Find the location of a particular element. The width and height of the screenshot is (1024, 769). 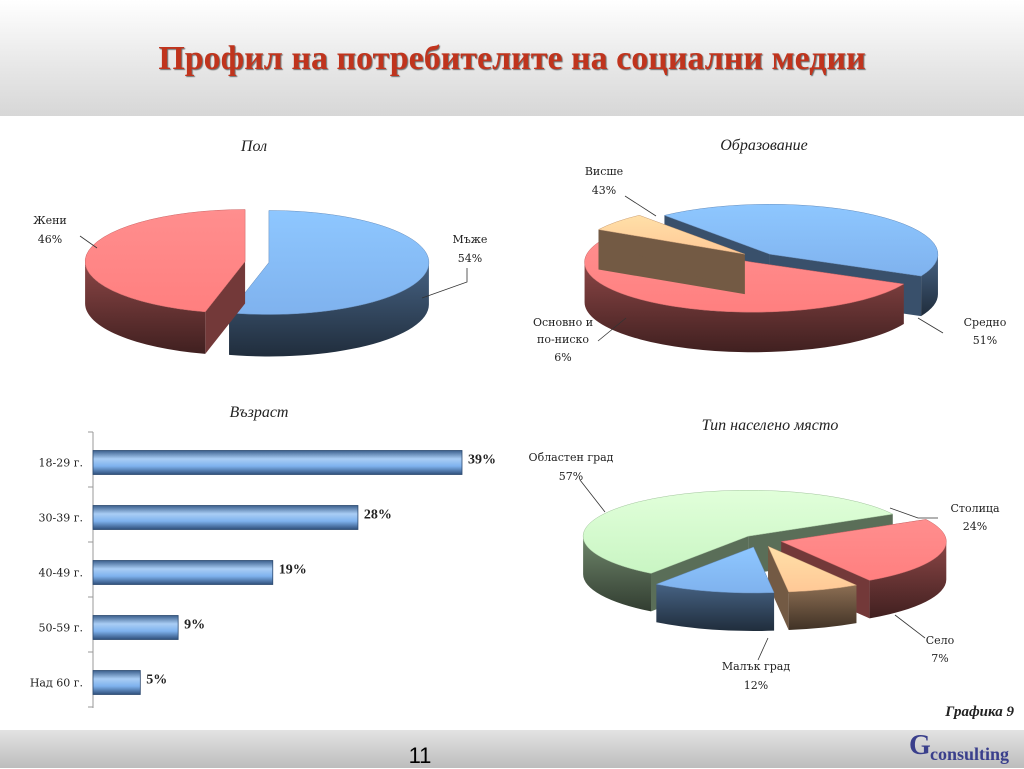

age-bar-value-4: 5% is located at coordinates (156, 680).